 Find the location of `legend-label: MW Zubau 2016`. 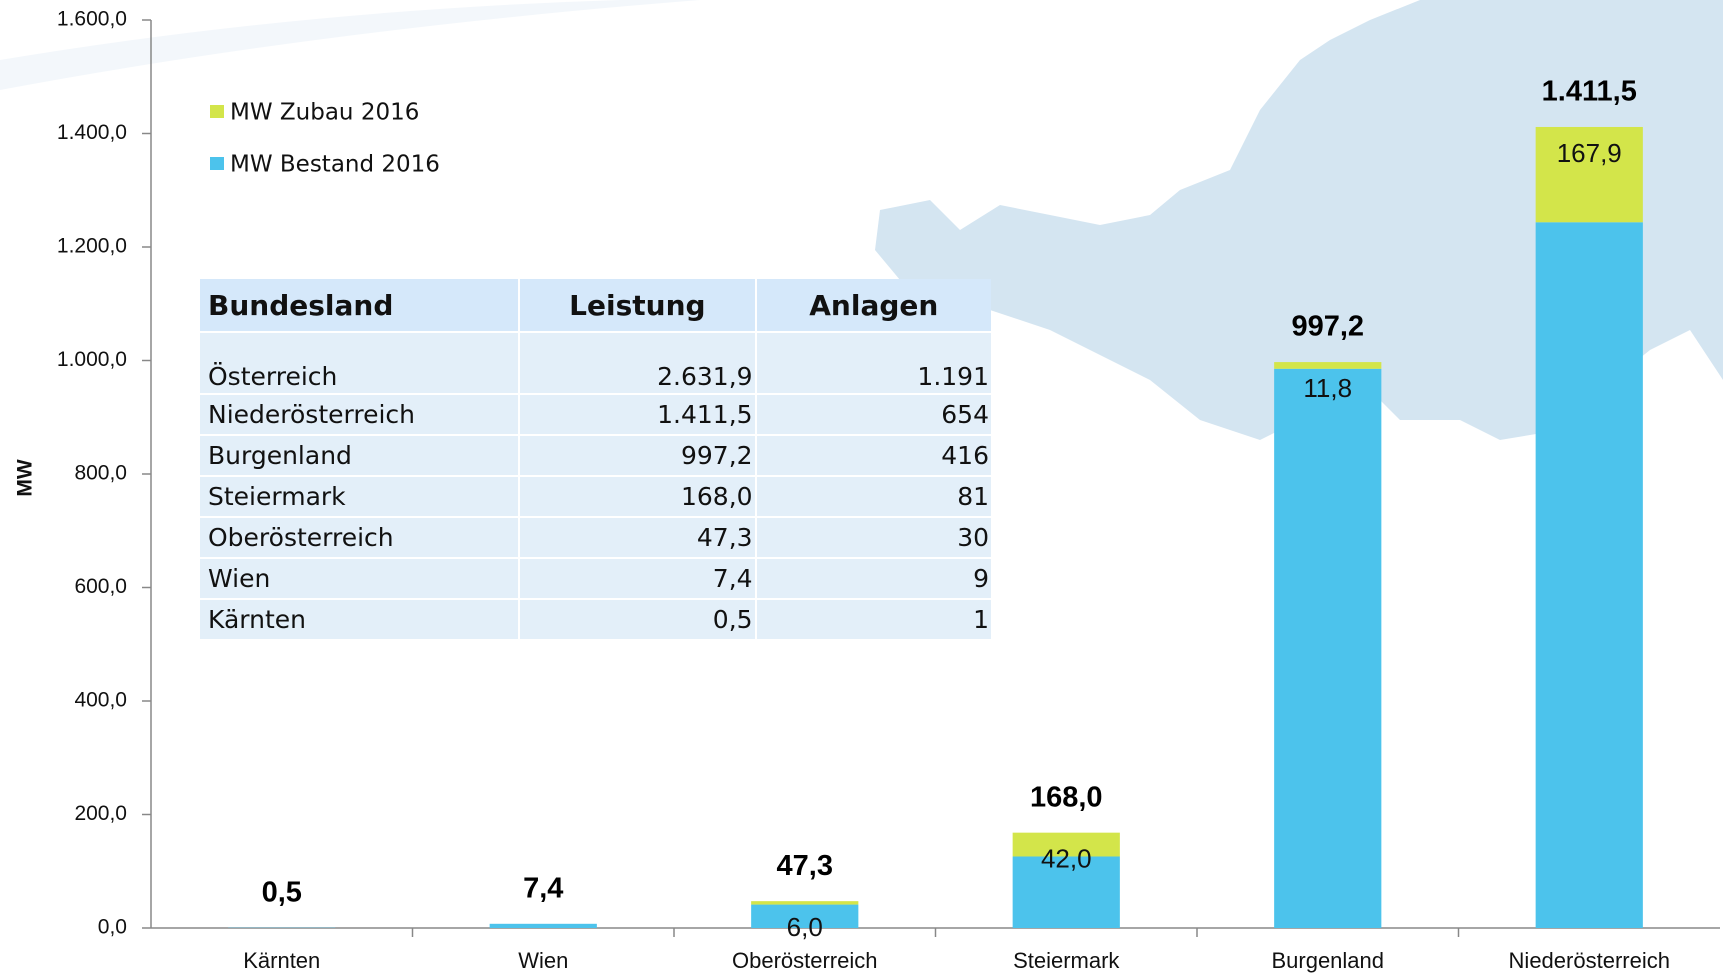

legend-label: MW Zubau 2016 is located at coordinates (324, 113).